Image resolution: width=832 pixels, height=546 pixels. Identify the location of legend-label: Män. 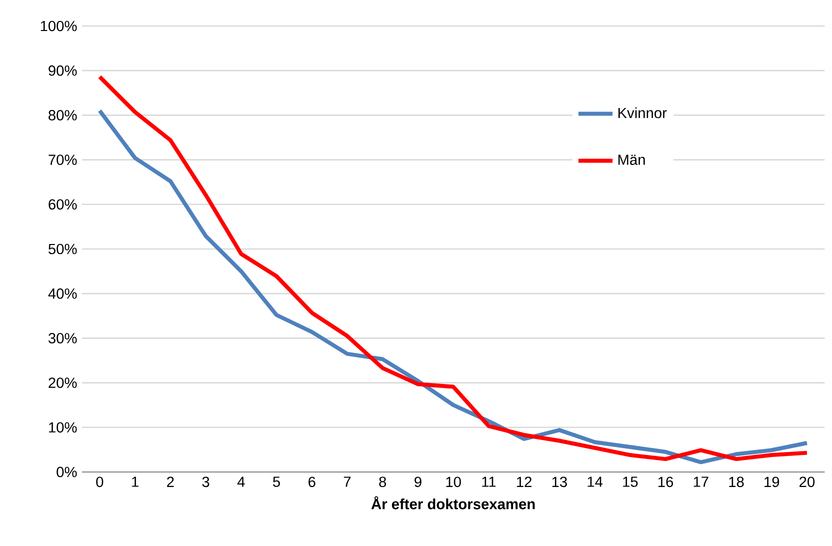
(631, 159).